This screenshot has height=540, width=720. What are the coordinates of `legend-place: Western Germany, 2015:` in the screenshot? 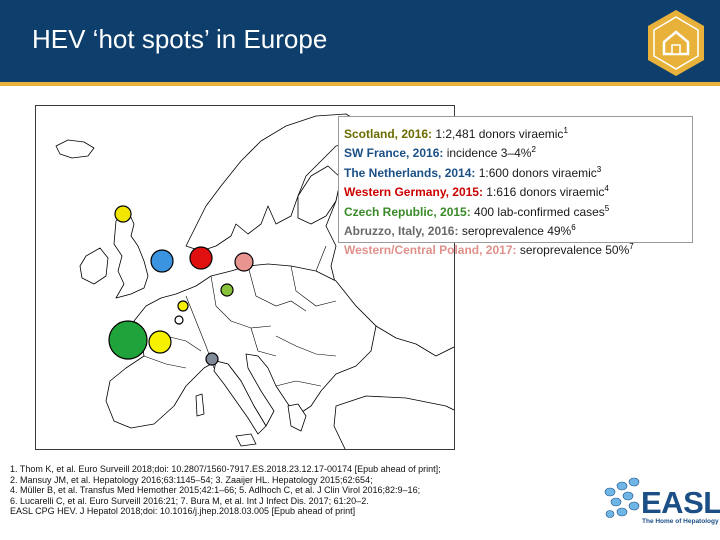 It's located at (413, 192).